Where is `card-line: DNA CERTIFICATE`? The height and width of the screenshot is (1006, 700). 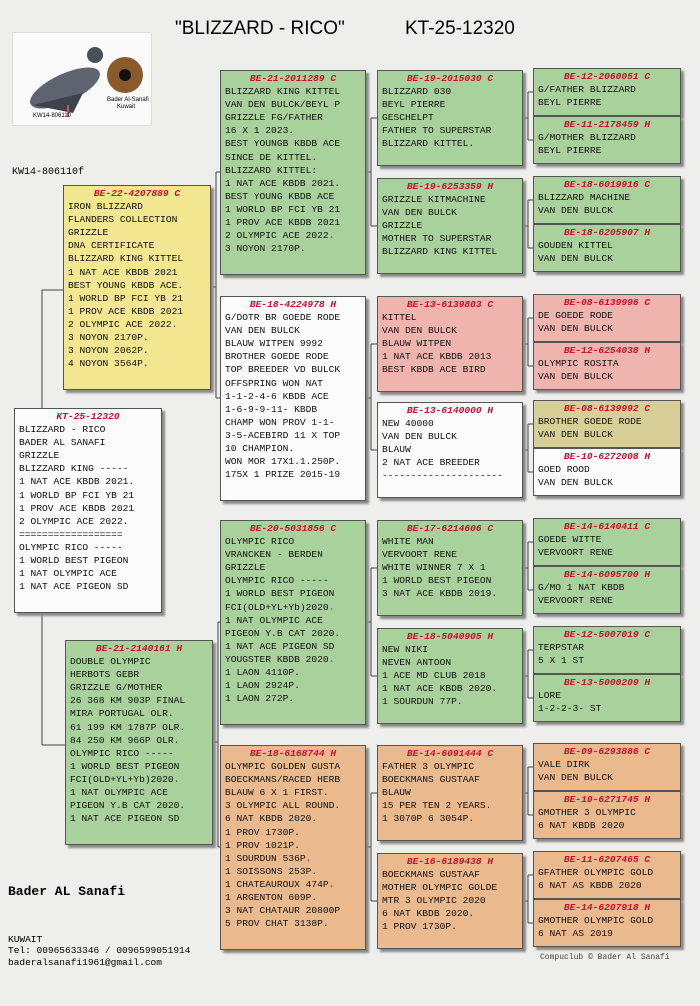 card-line: DNA CERTIFICATE is located at coordinates (111, 246).